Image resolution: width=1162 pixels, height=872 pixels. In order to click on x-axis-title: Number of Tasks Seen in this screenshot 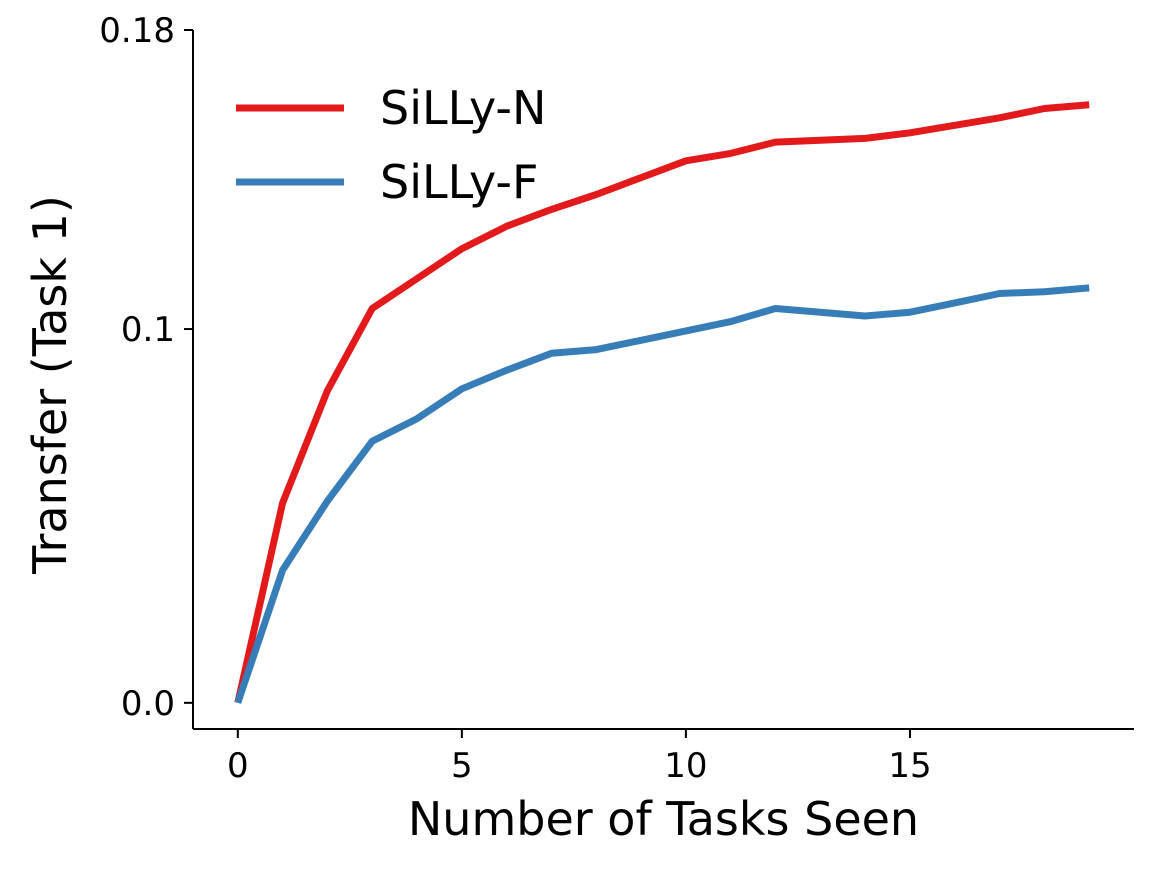, I will do `click(663, 819)`.